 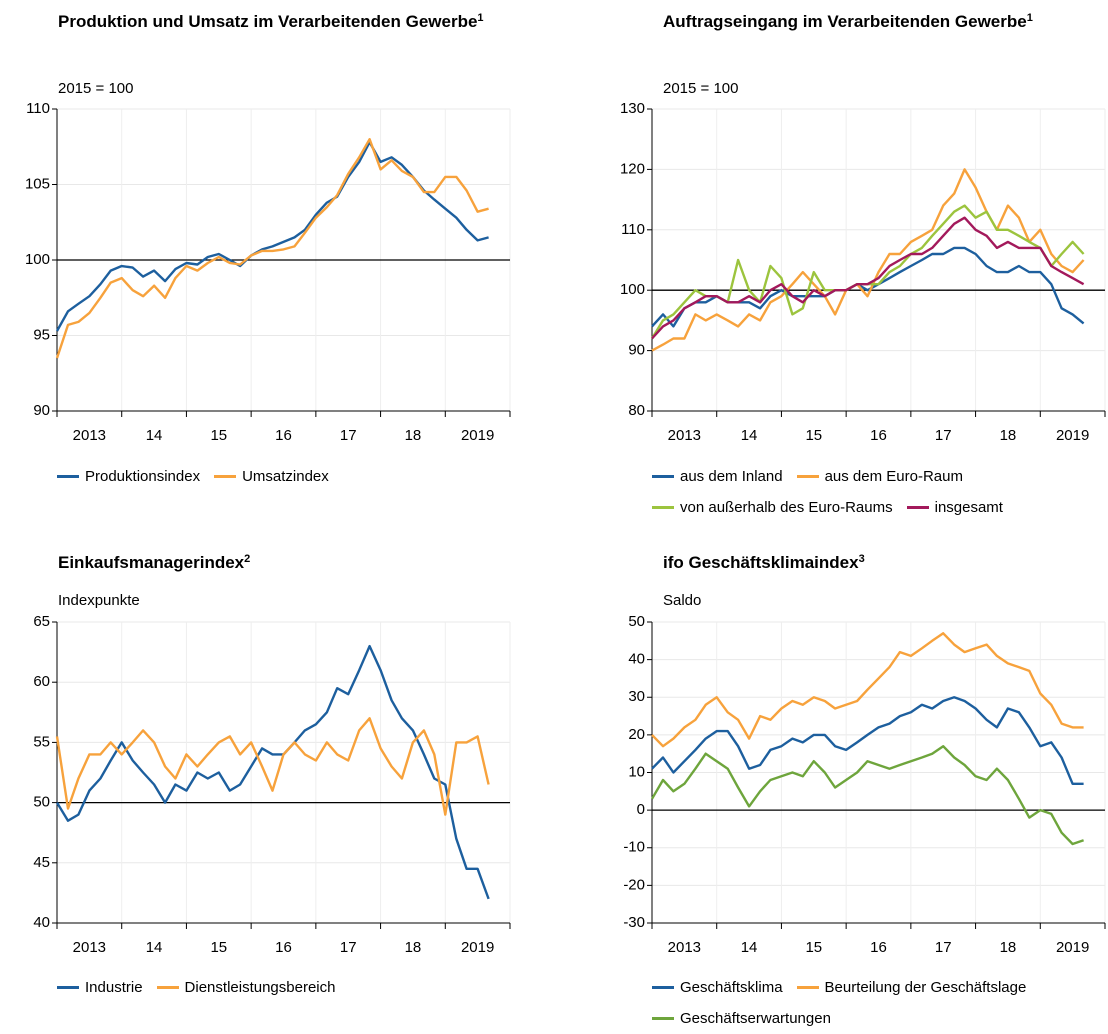 I want to click on y-tick-label: 90, so click(x=636, y=350).